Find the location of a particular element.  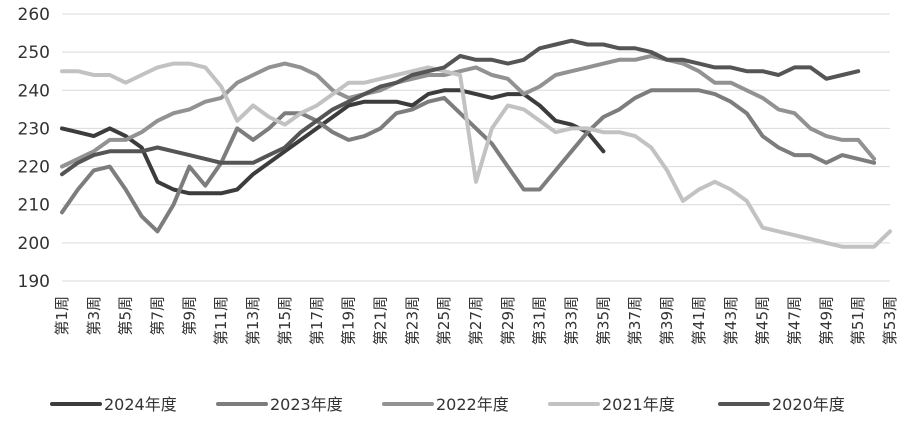

x-tick-label: 第29周 is located at coordinates (508, 320).